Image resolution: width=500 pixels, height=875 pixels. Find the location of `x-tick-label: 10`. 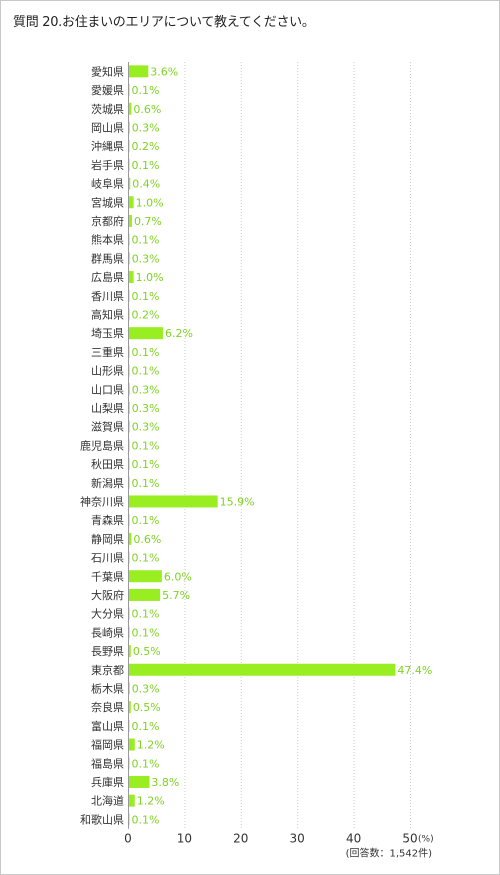

x-tick-label: 10 is located at coordinates (184, 839).